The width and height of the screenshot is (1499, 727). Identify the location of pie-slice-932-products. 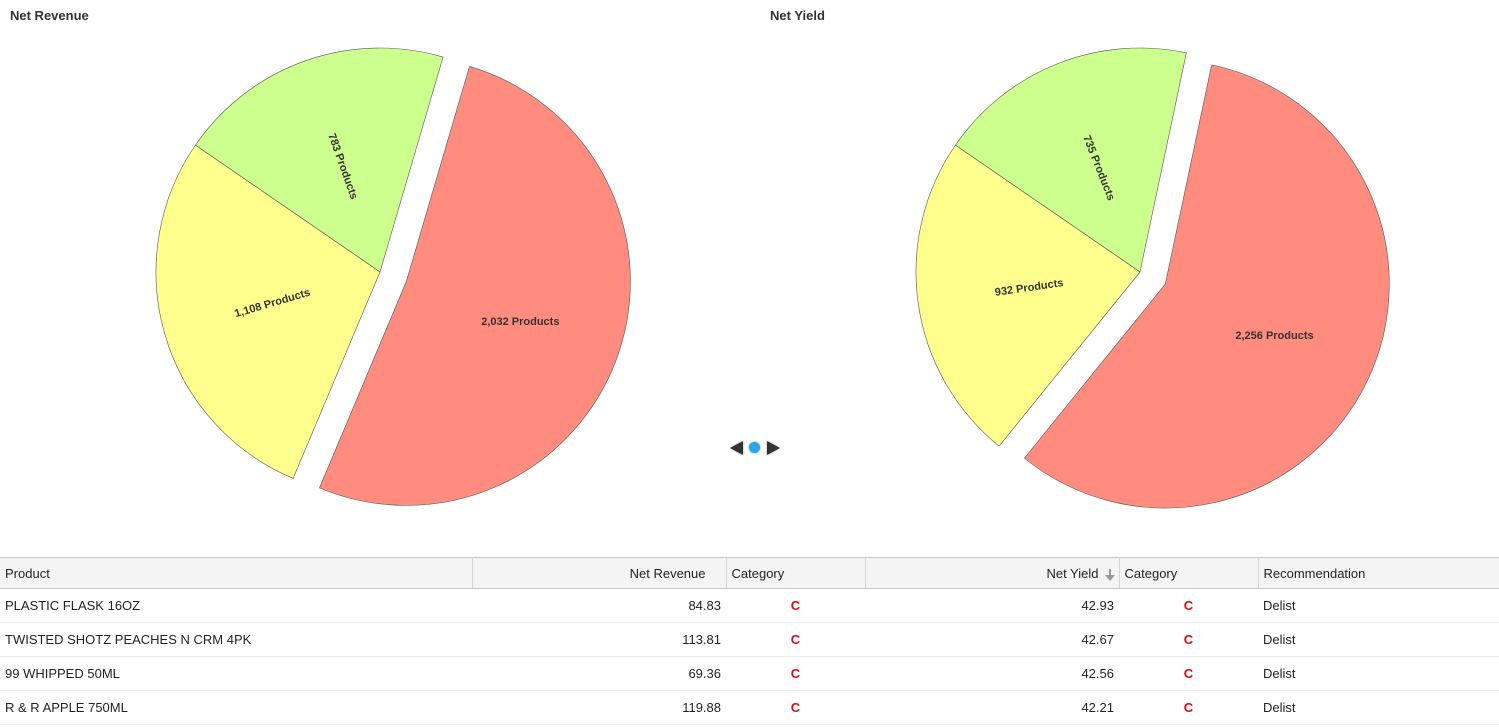
(1028, 295).